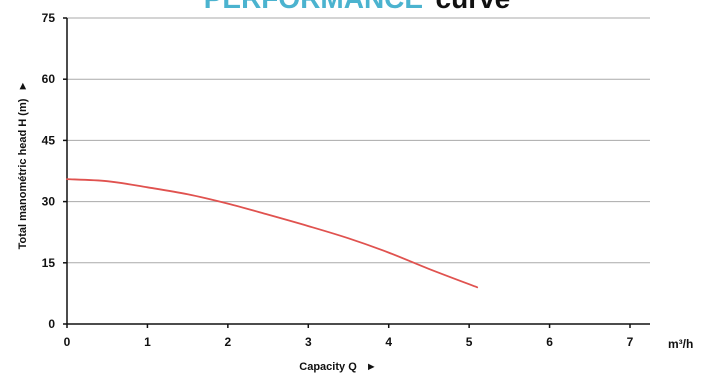 The width and height of the screenshot is (713, 384). What do you see at coordinates (473, 7) in the screenshot?
I see `chart-title-rest: curve` at bounding box center [473, 7].